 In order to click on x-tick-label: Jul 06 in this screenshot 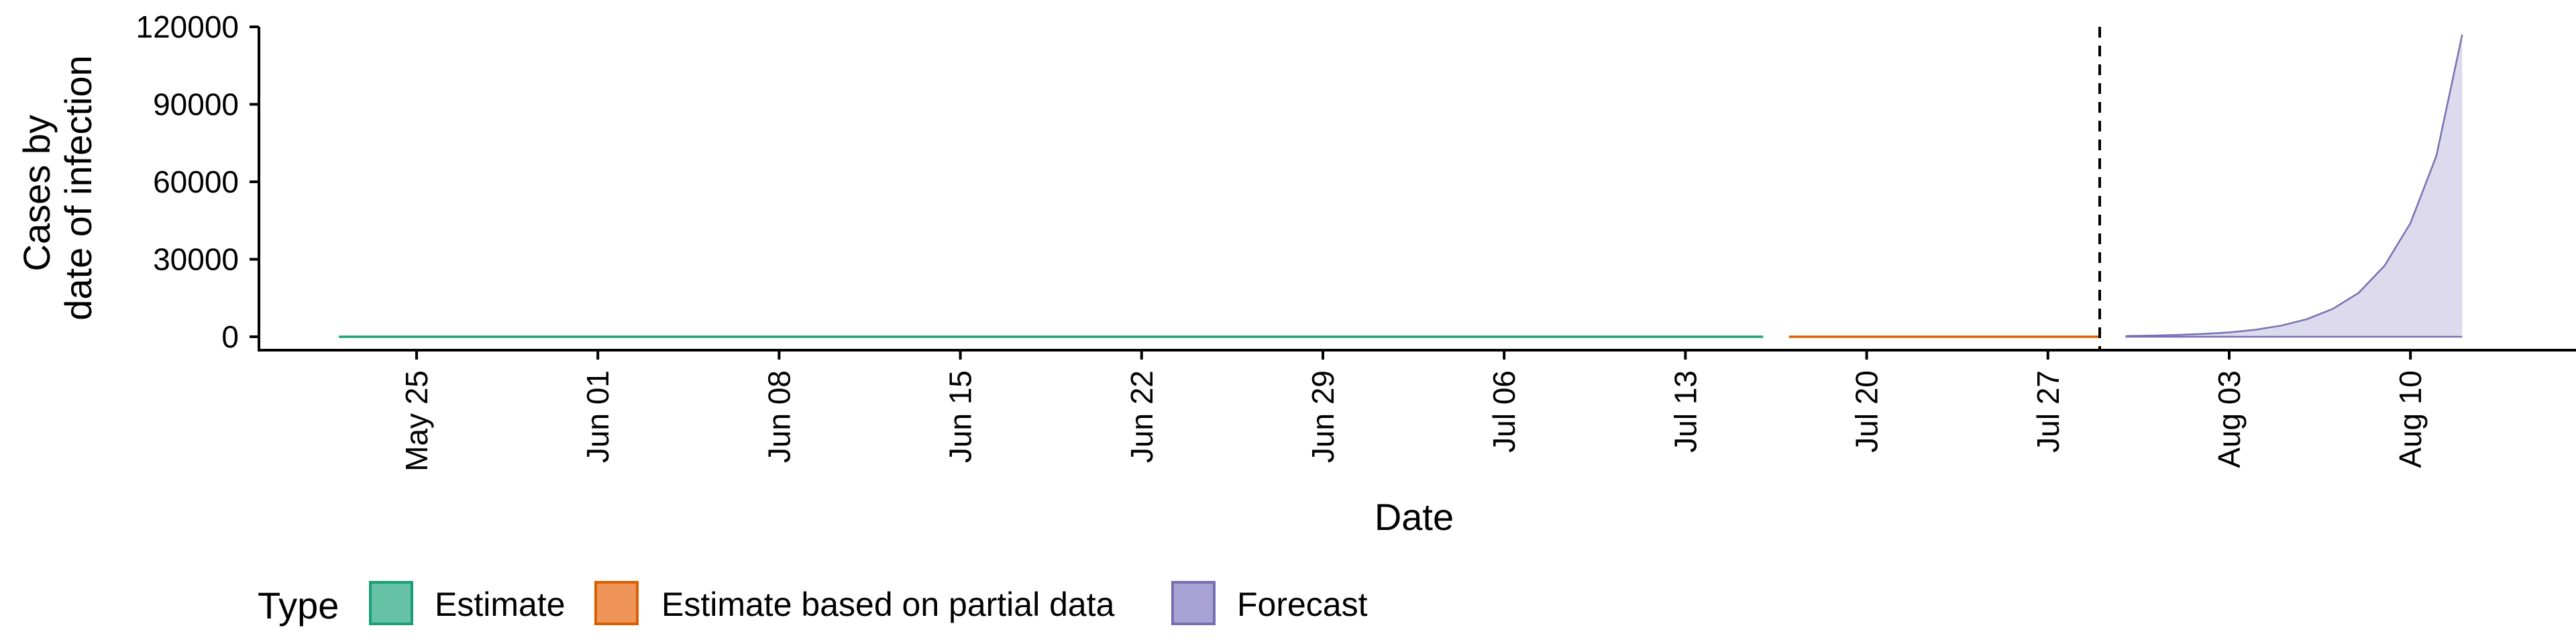, I will do `click(1504, 411)`.